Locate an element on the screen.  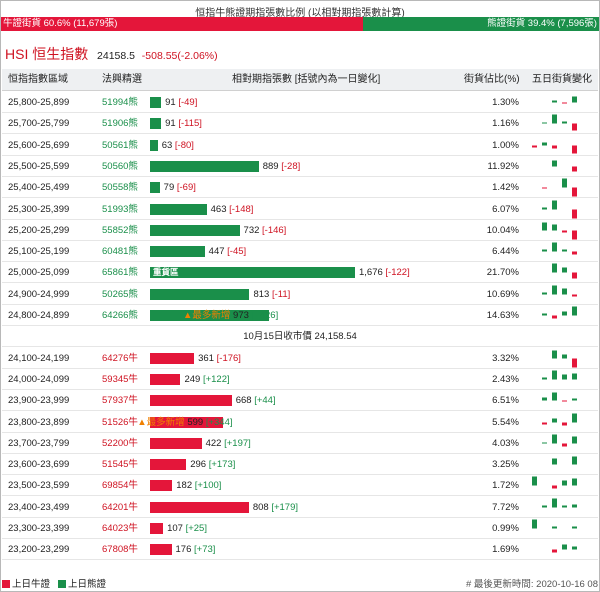
warrant-code-link: 50560熊 is located at coordinates (120, 166).